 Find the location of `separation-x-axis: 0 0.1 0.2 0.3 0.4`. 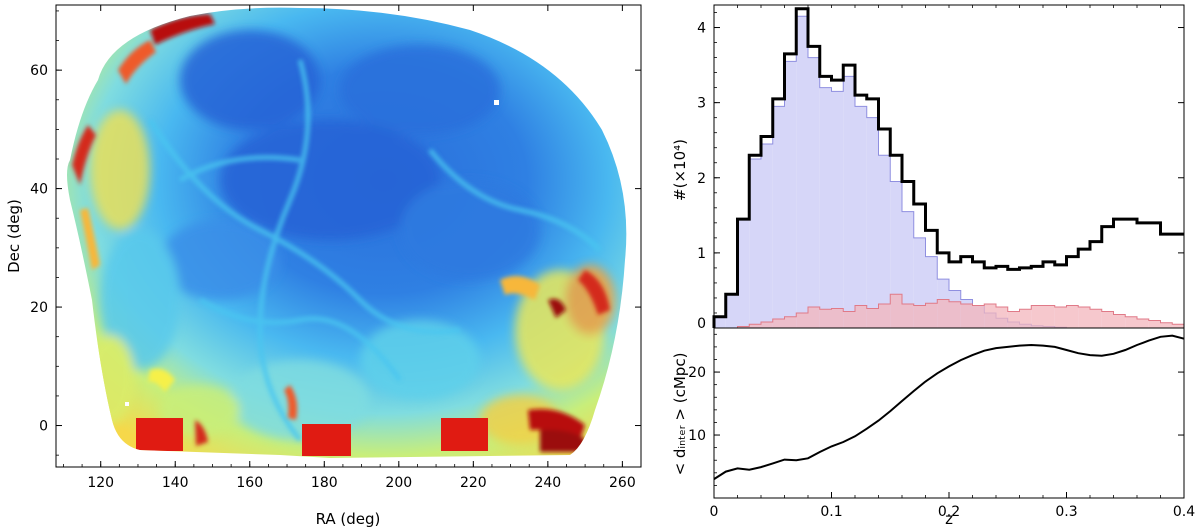

separation-x-axis: 0 0.1 0.2 0.3 0.4 is located at coordinates (952, 506).